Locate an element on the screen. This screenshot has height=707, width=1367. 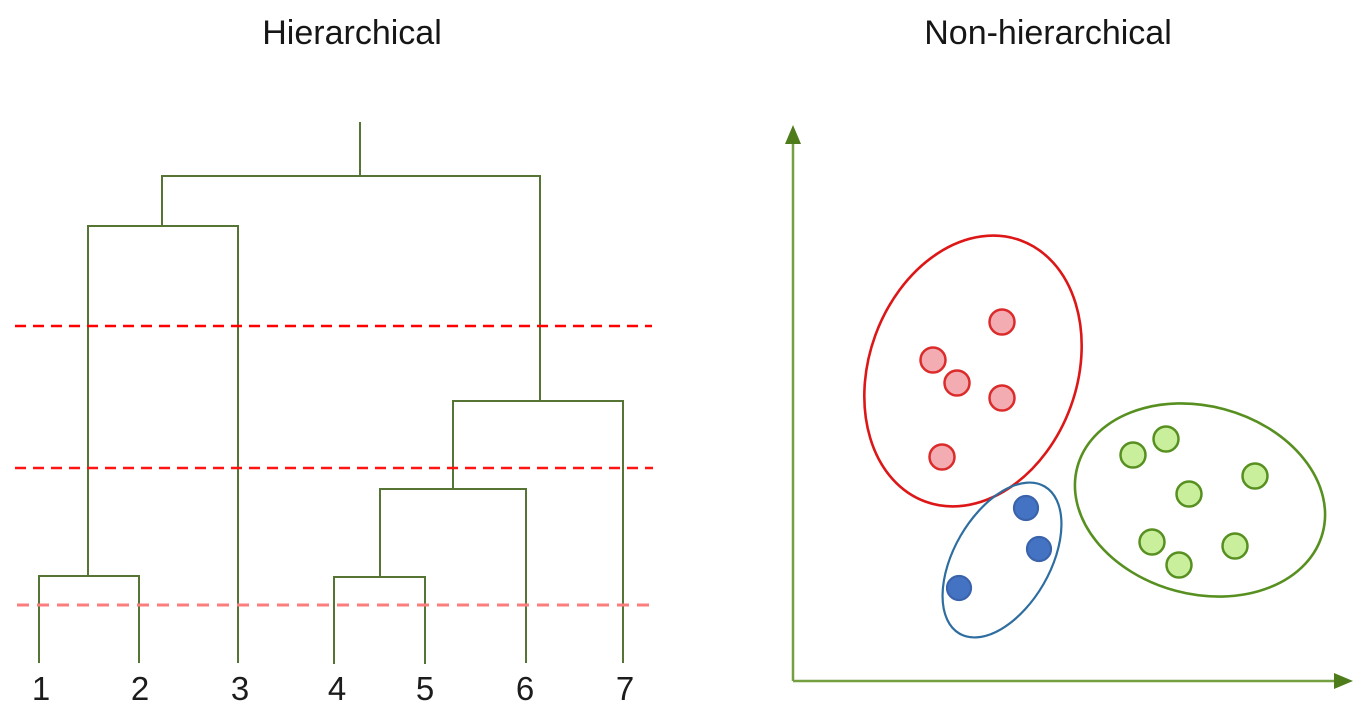
up-arrow-icon is located at coordinates (793, 134).